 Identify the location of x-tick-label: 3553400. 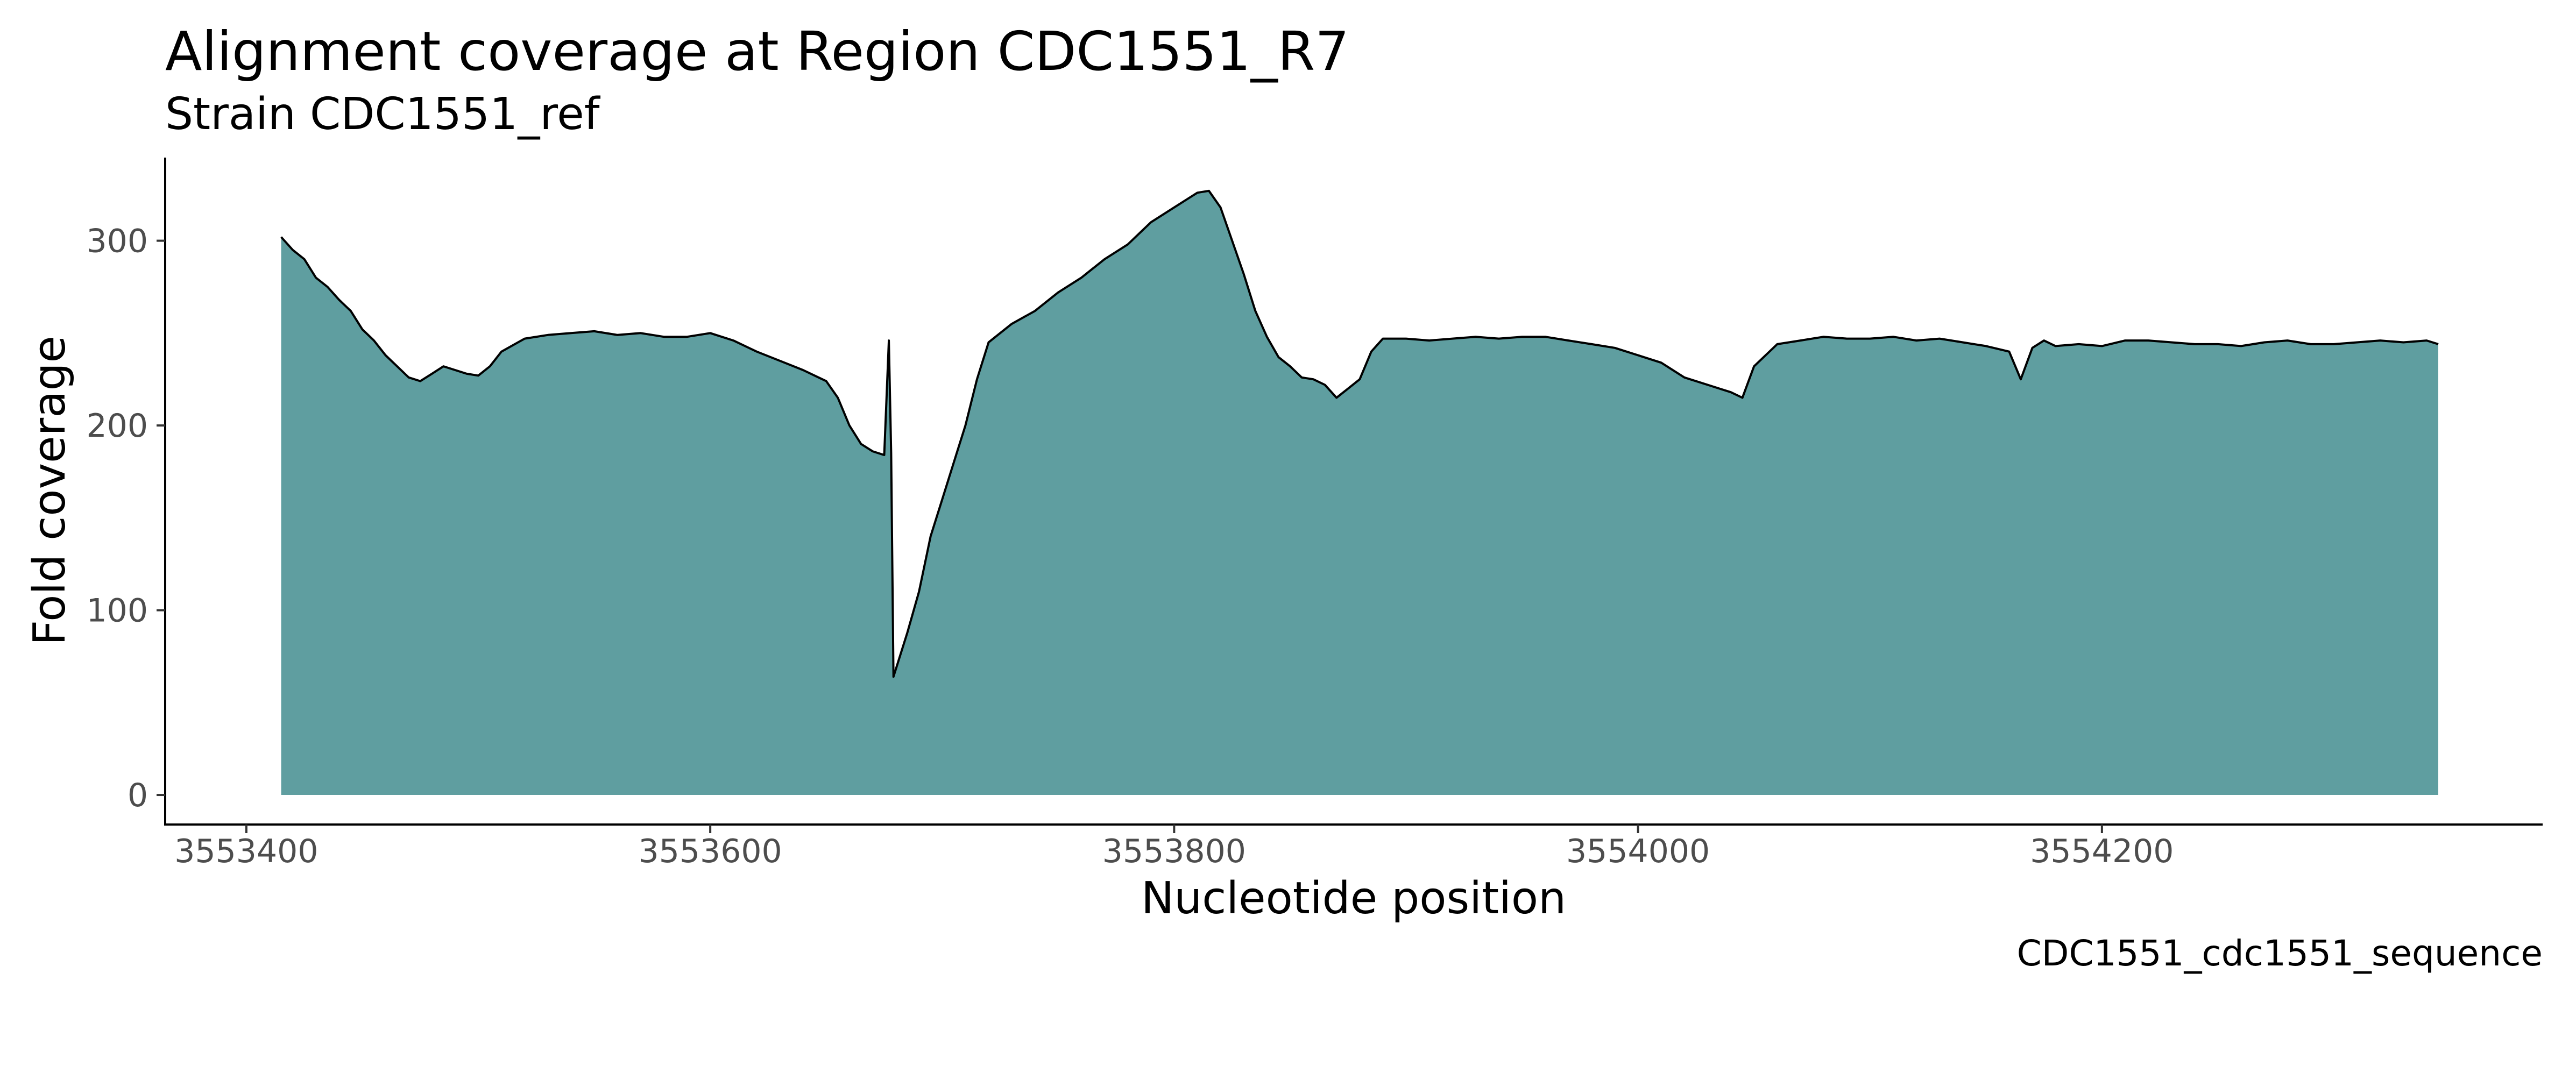
(246, 851).